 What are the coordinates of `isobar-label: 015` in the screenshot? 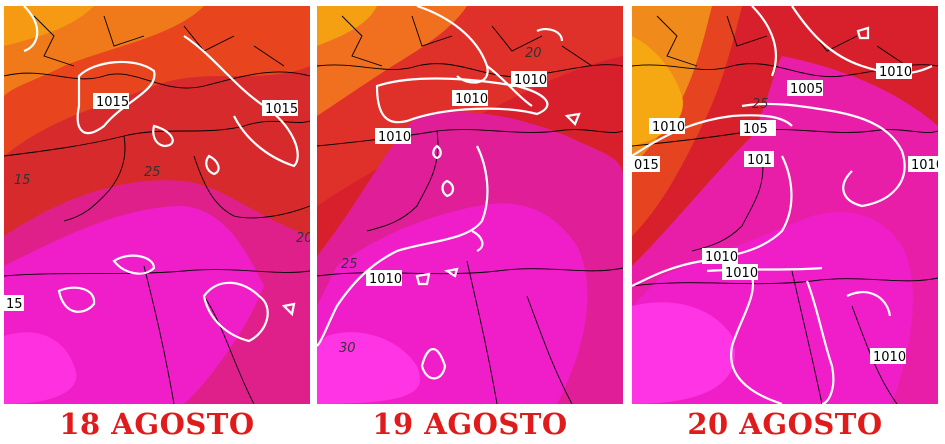 It's located at (646, 164).